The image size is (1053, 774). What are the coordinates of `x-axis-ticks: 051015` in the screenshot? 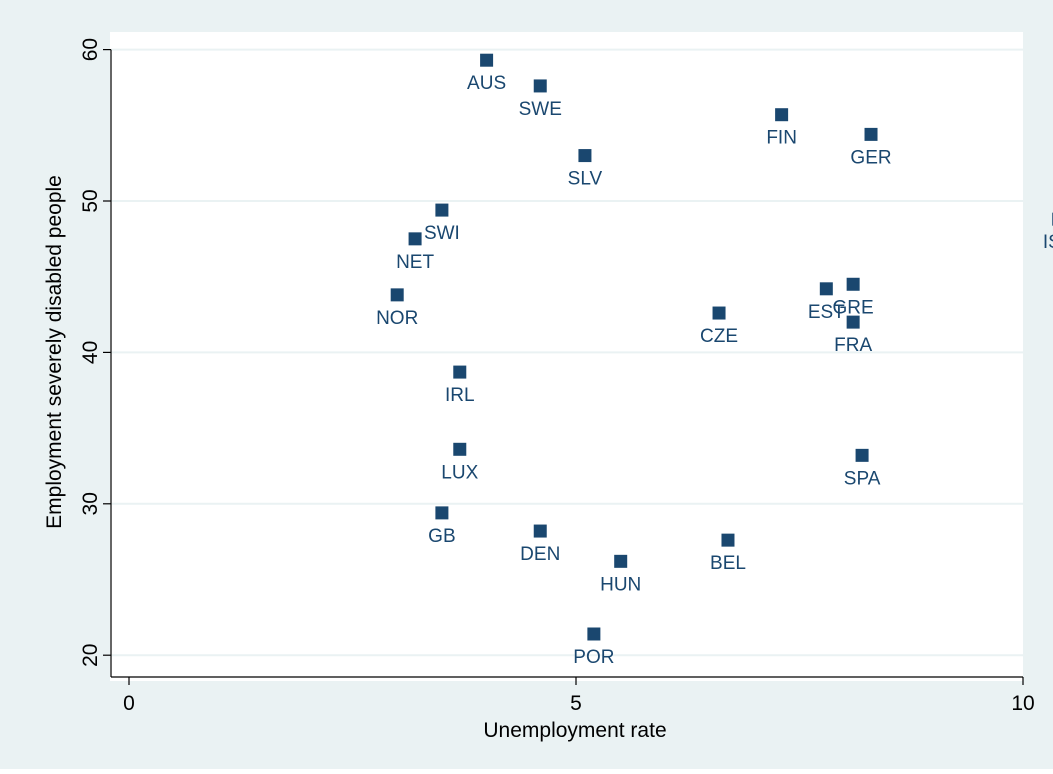 It's located at (579, 696).